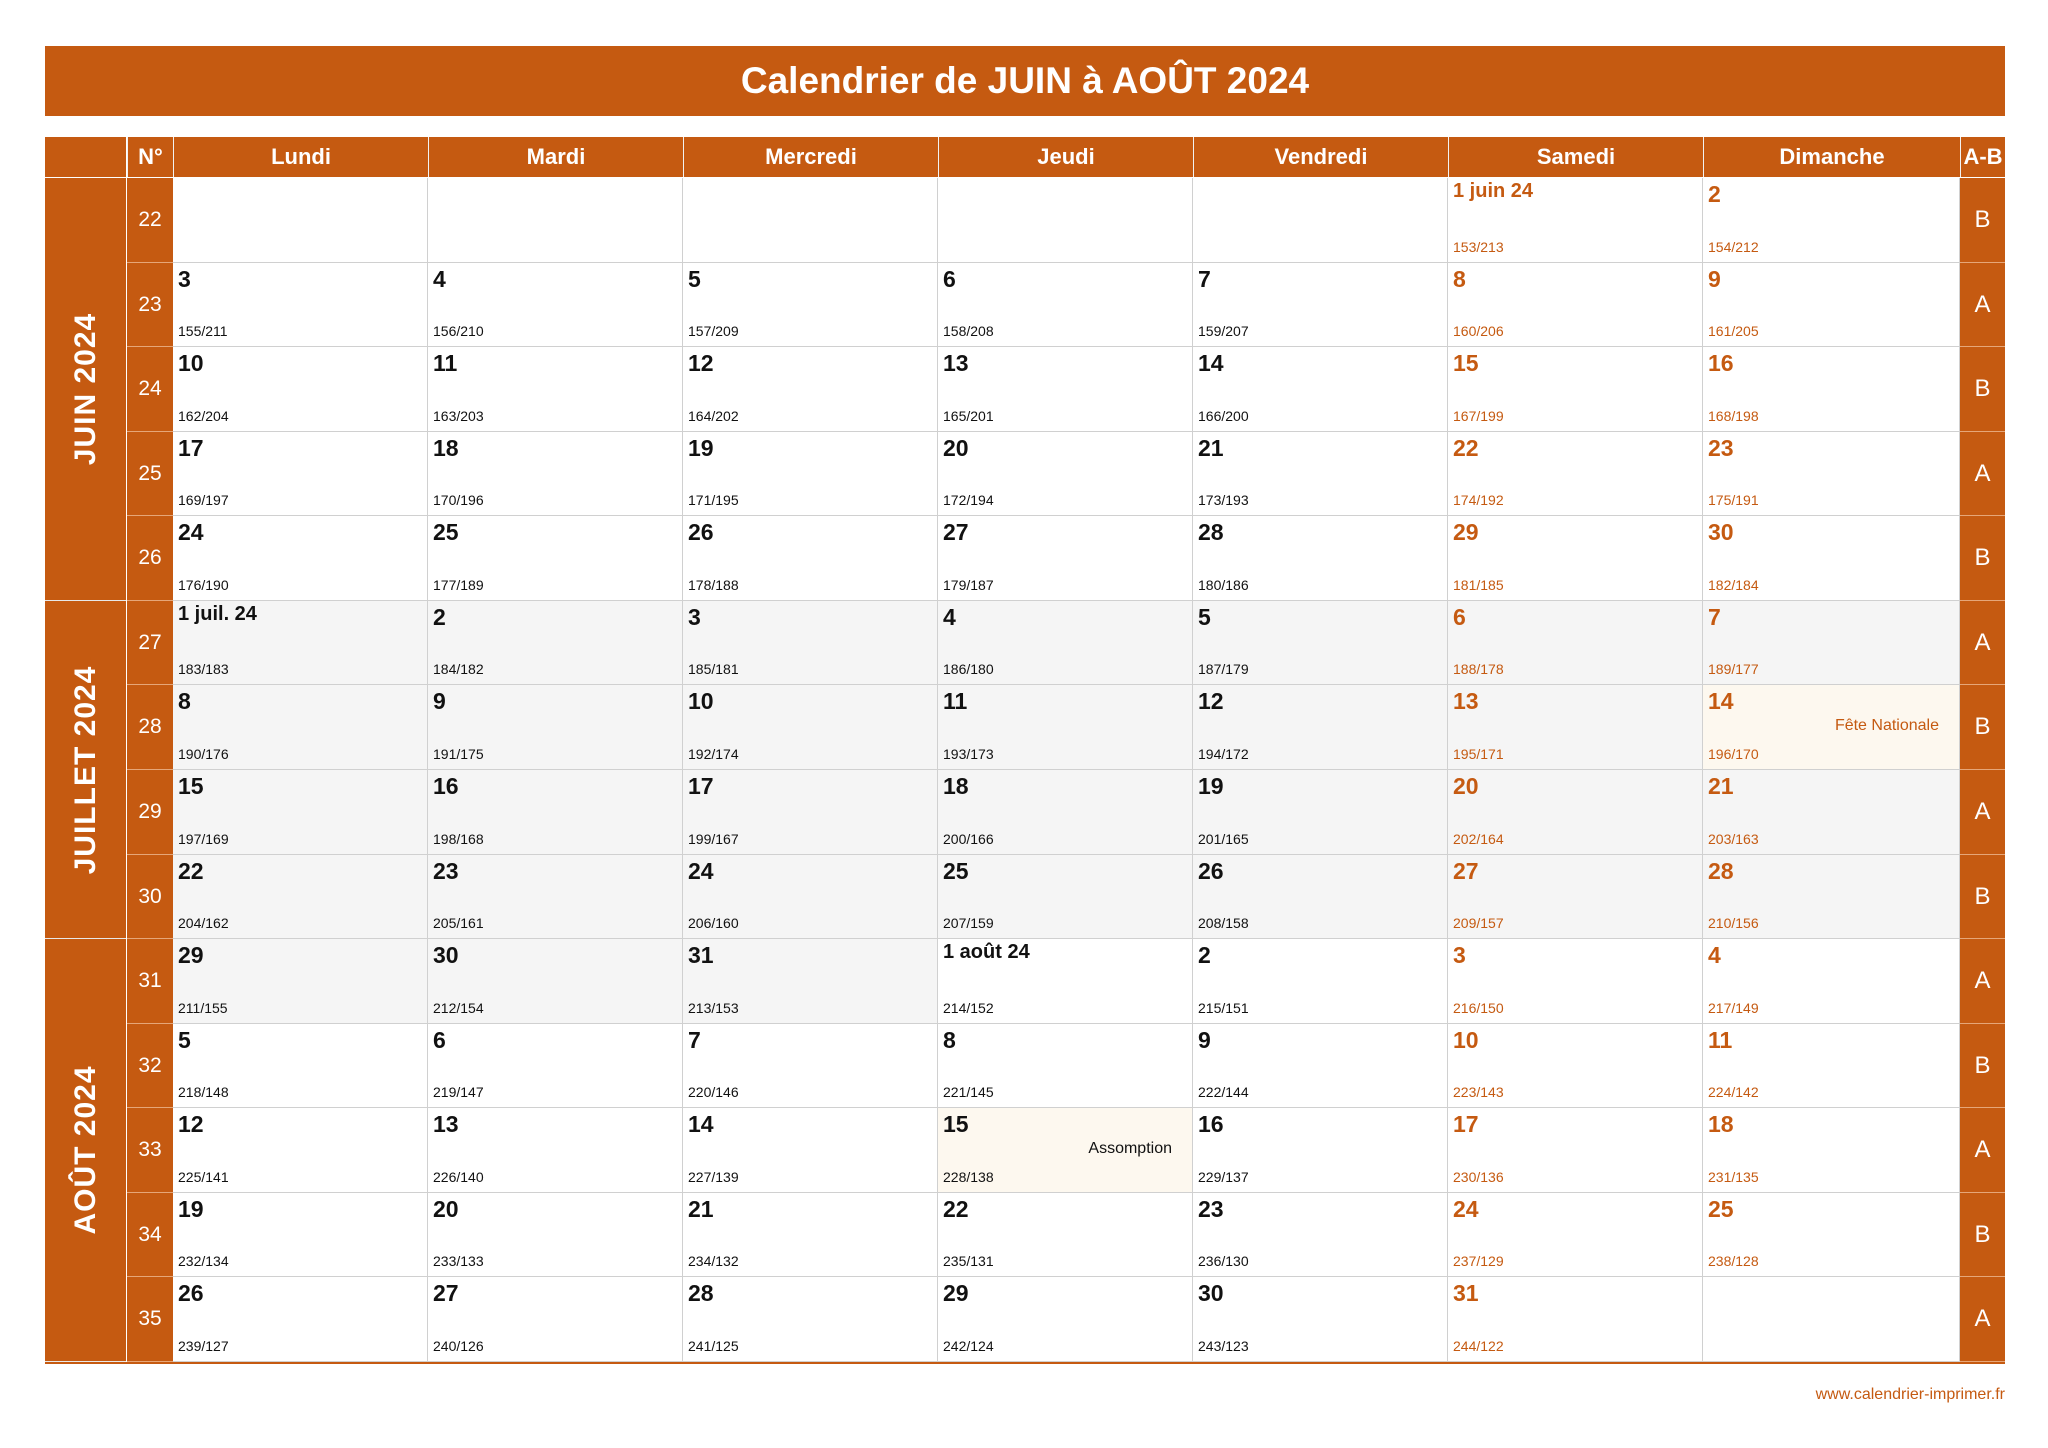 This screenshot has width=2048, height=1448. Describe the element at coordinates (1575, 643) in the screenshot. I see `day-cell-saturday: 6 188/178` at that location.